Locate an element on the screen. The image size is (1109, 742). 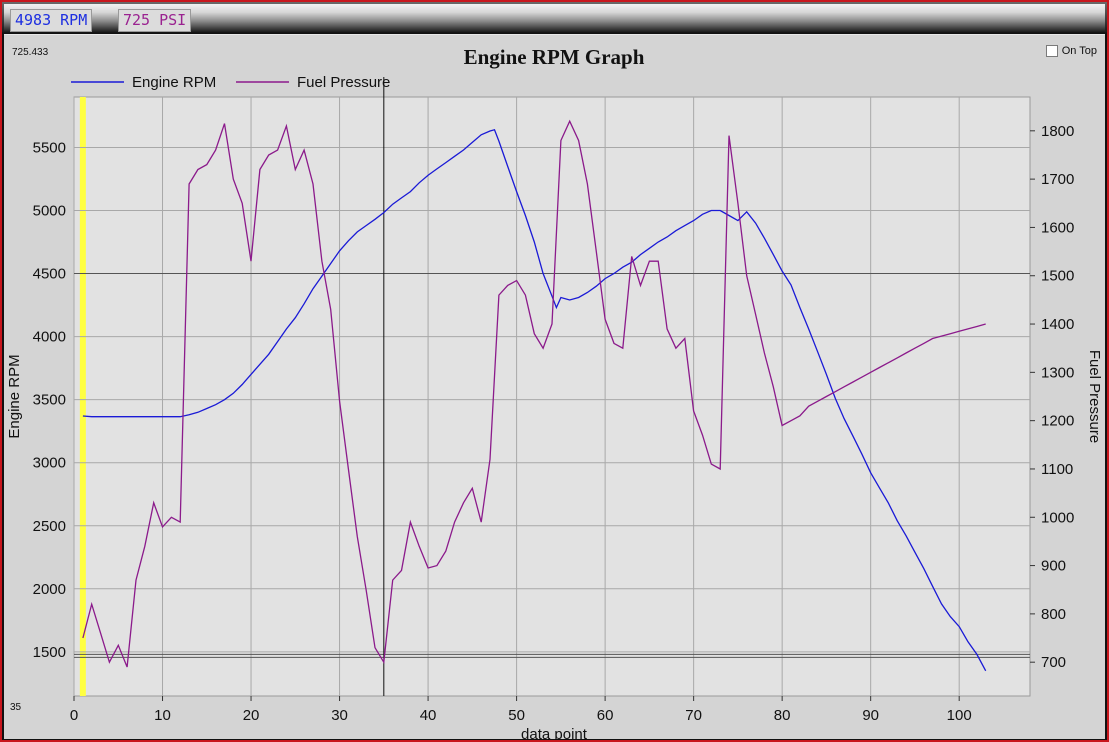
y-right-tick-label: 1800 is located at coordinates (1057, 131).